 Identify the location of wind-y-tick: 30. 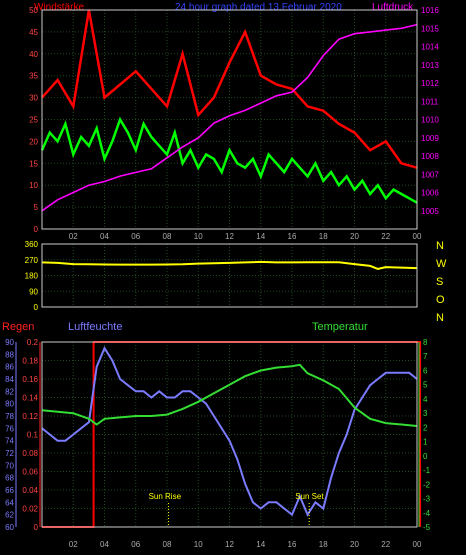
(33, 98).